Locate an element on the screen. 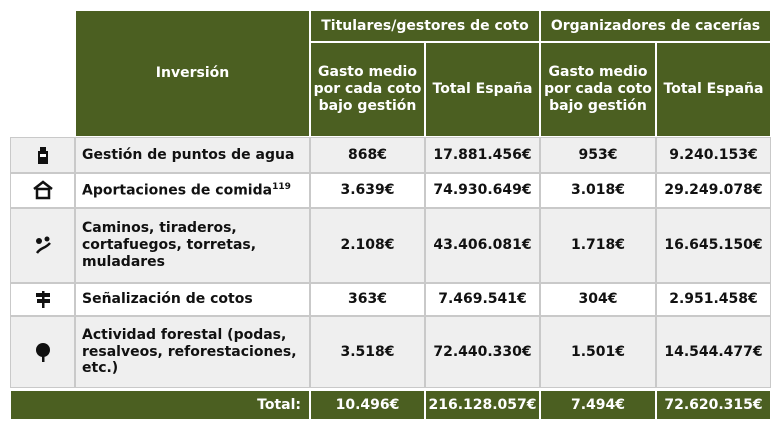 The image size is (780, 425). cell-text: 953€ is located at coordinates (598, 154).